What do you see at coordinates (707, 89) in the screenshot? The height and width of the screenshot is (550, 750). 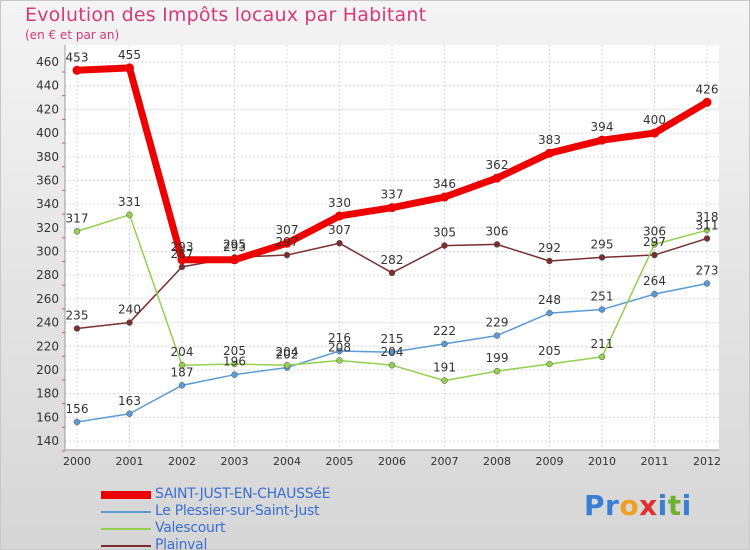 I see `data-label: 426` at bounding box center [707, 89].